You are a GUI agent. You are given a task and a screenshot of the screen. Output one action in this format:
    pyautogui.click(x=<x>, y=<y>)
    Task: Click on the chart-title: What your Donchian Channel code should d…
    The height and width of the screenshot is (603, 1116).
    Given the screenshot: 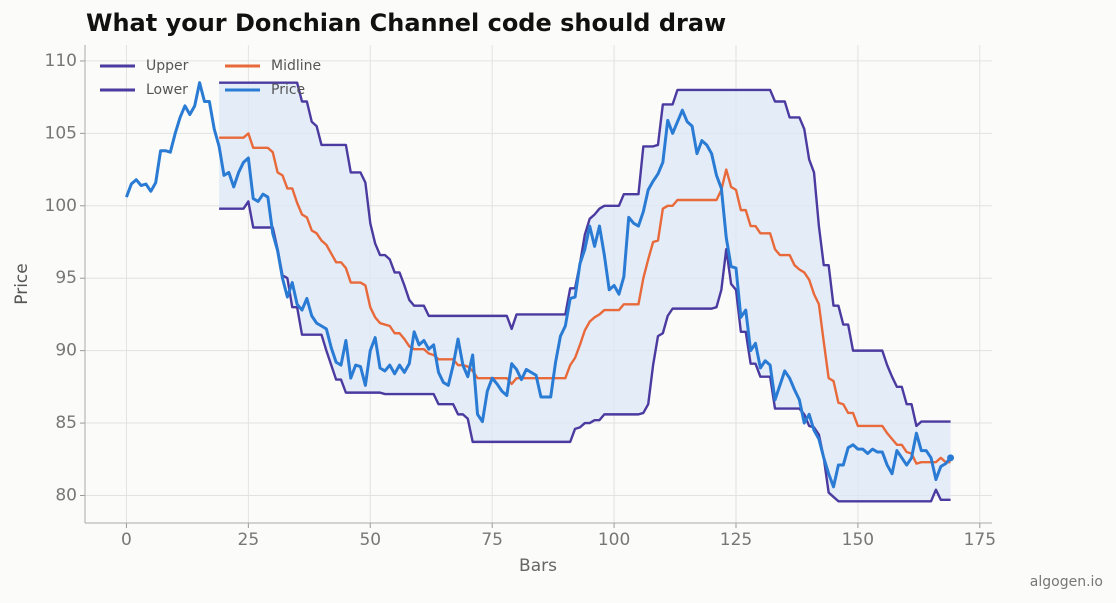 What is the action you would take?
    pyautogui.click(x=406, y=23)
    